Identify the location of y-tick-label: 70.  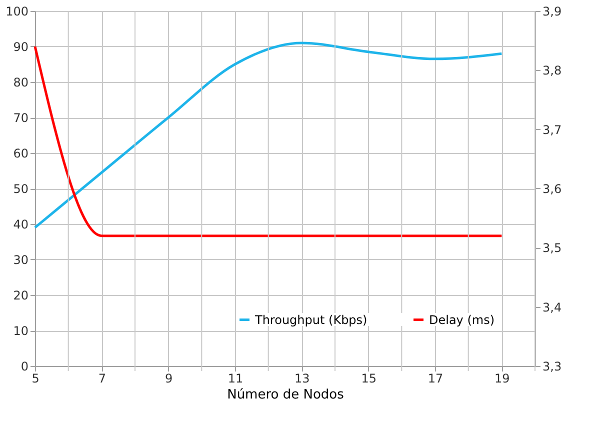
(20, 118).